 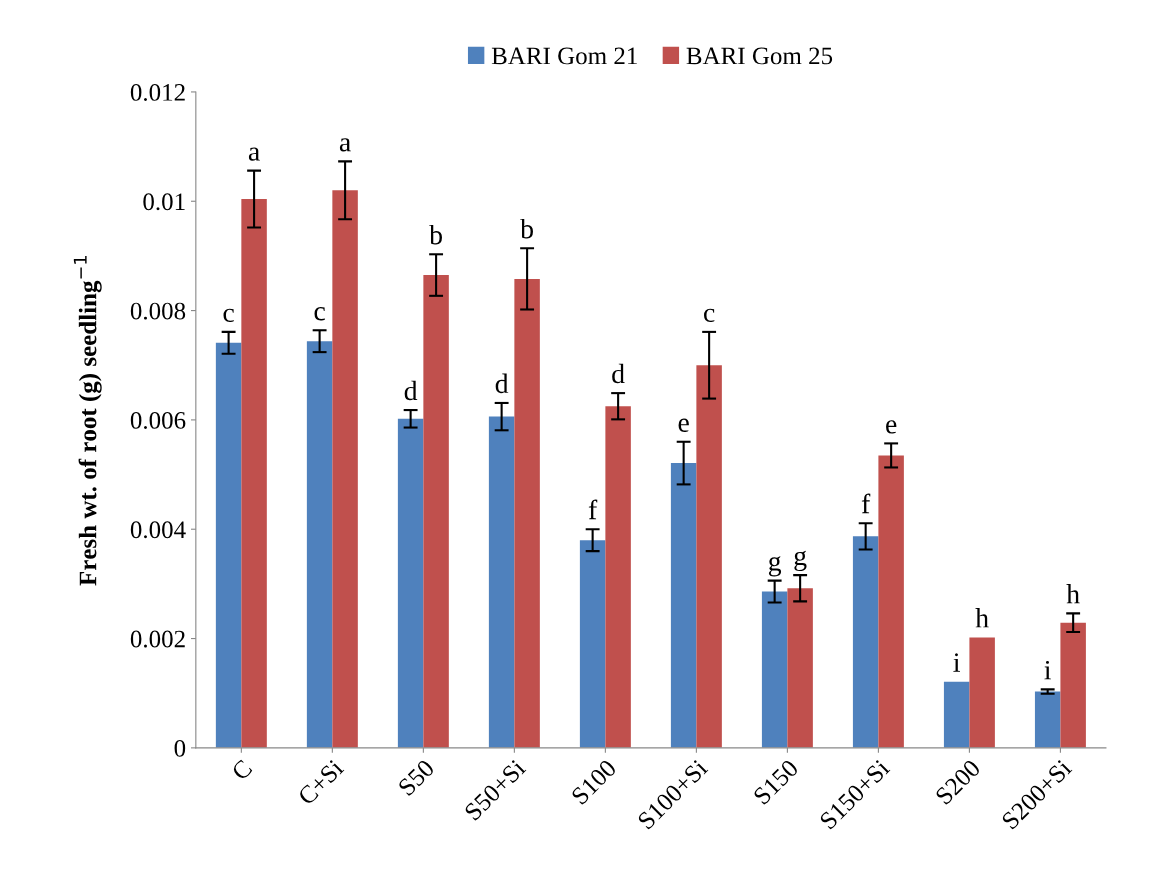 What do you see at coordinates (564, 56) in the screenshot?
I see `legend-label: BARI Gom 21` at bounding box center [564, 56].